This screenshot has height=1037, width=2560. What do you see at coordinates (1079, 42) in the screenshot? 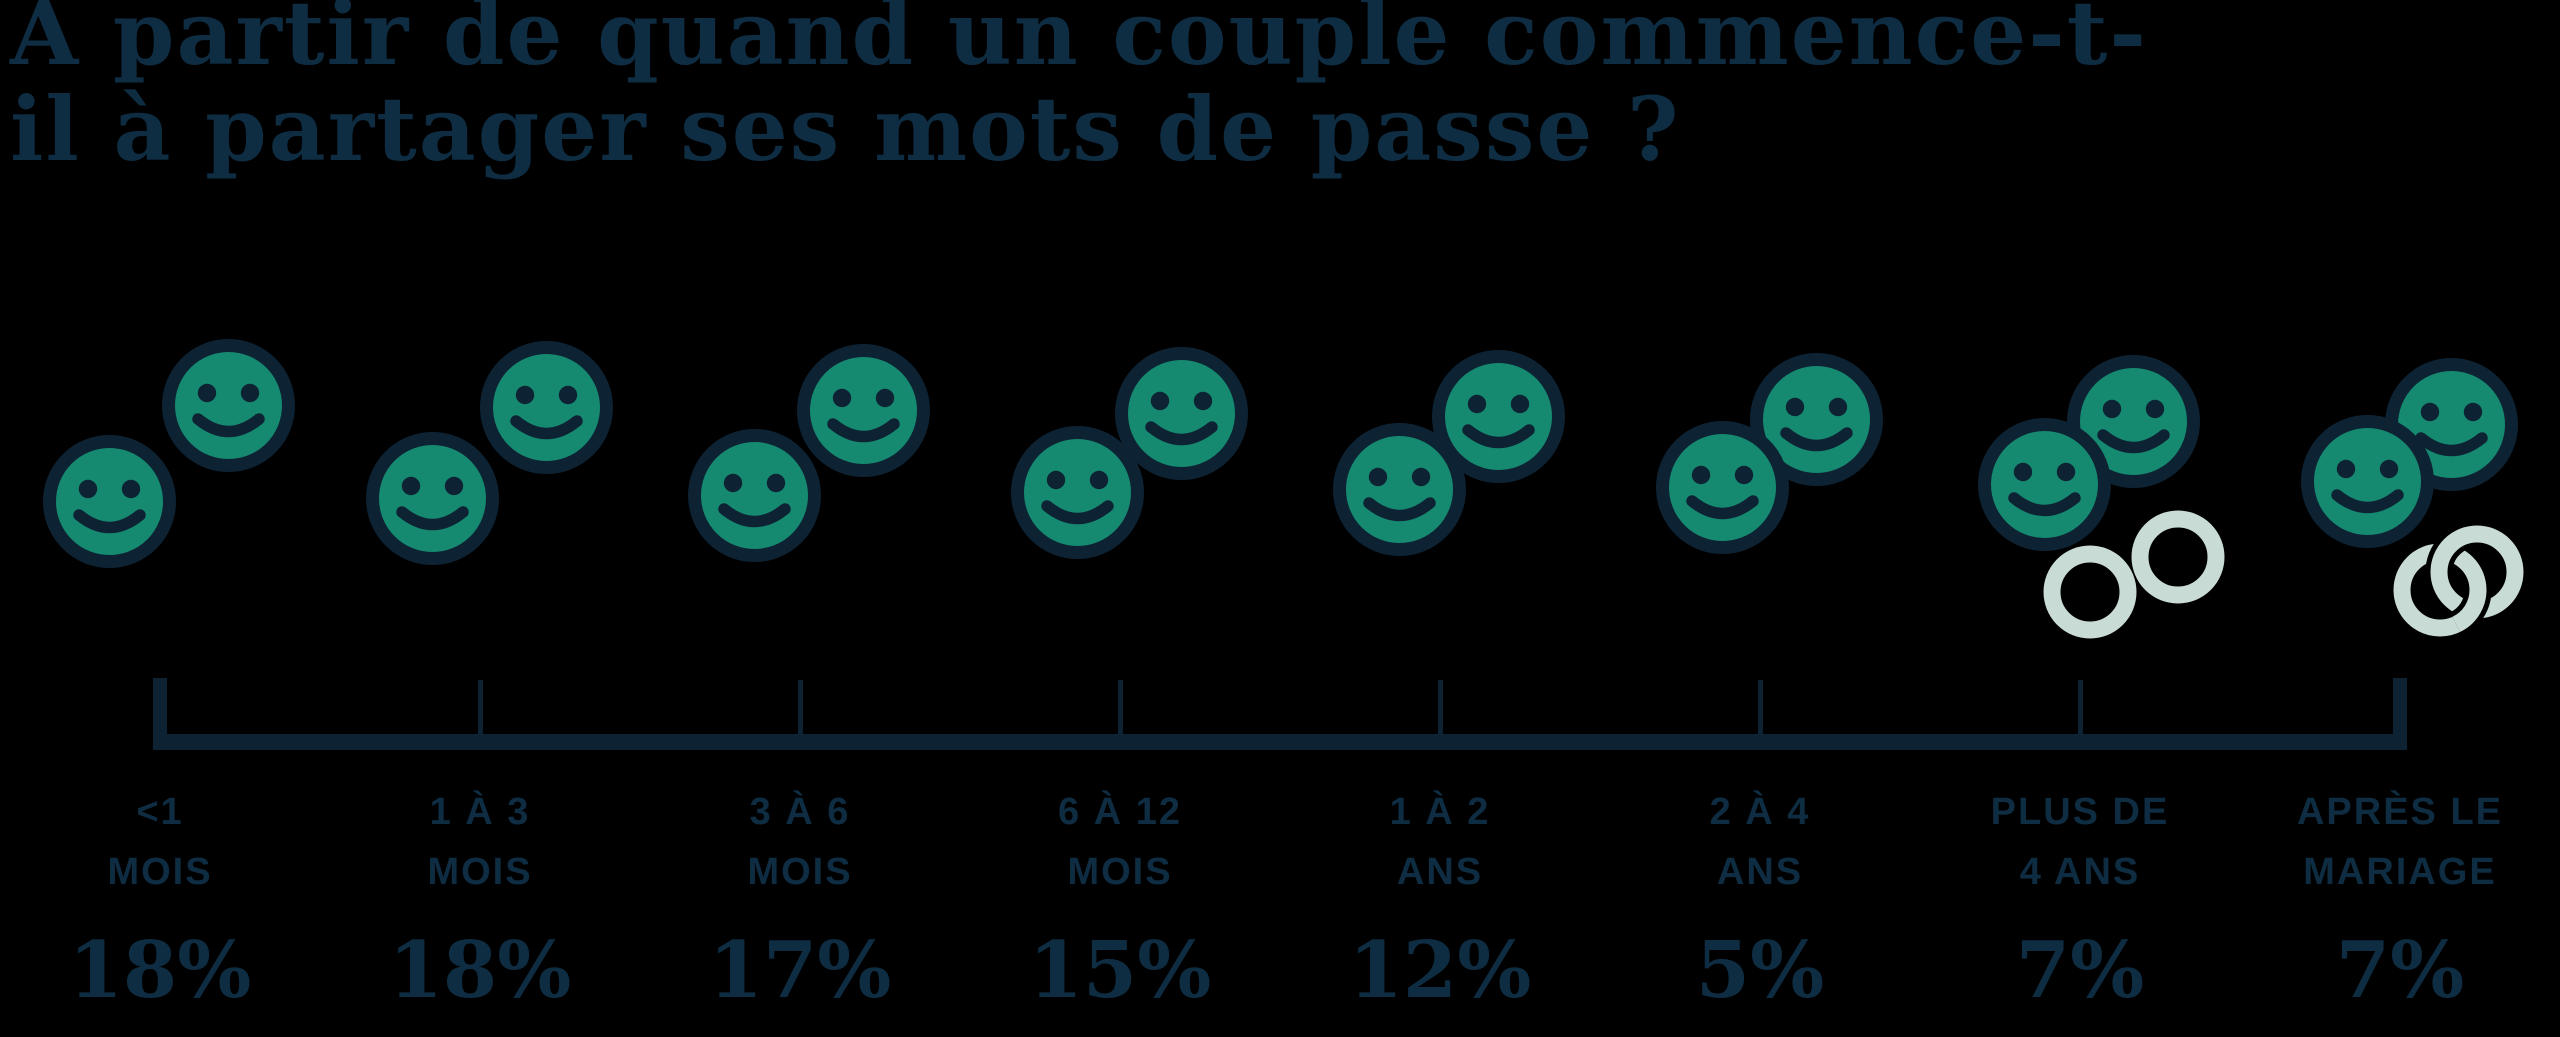
I see `chart-title-line1: À partir de quand un couple commence-t-` at bounding box center [1079, 42].